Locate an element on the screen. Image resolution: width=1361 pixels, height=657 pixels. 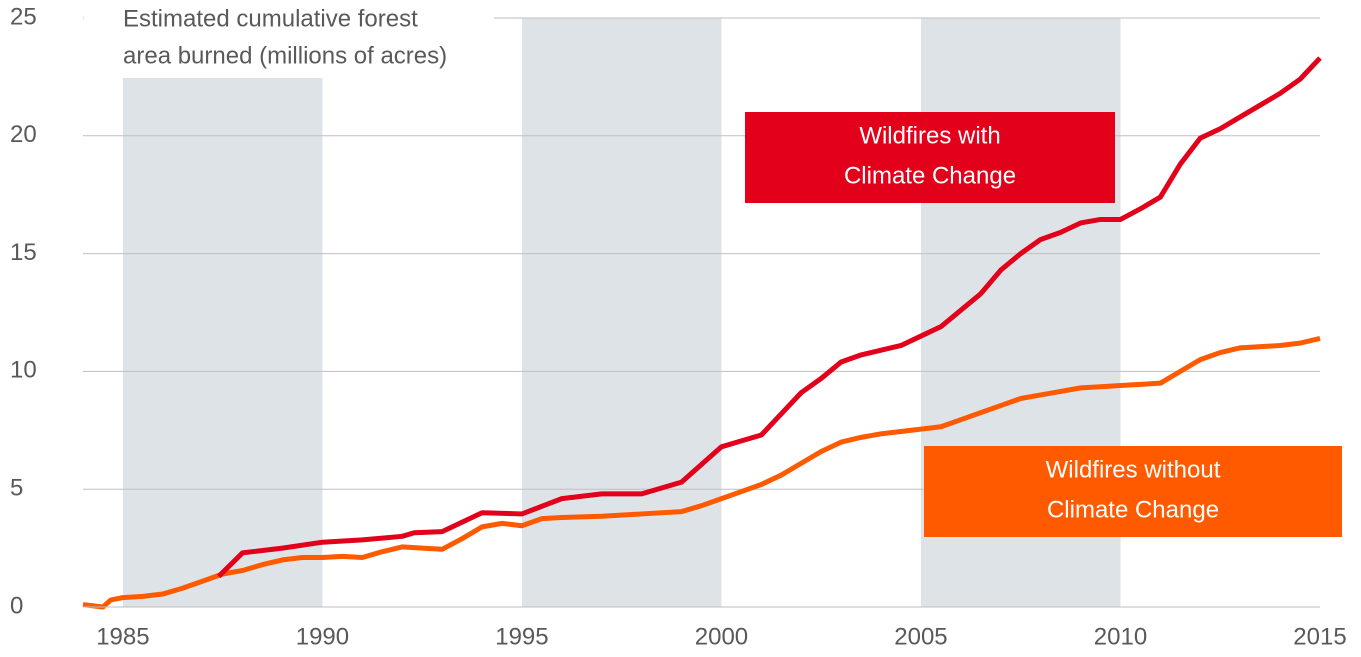
x-tick-label: 2005 is located at coordinates (920, 636).